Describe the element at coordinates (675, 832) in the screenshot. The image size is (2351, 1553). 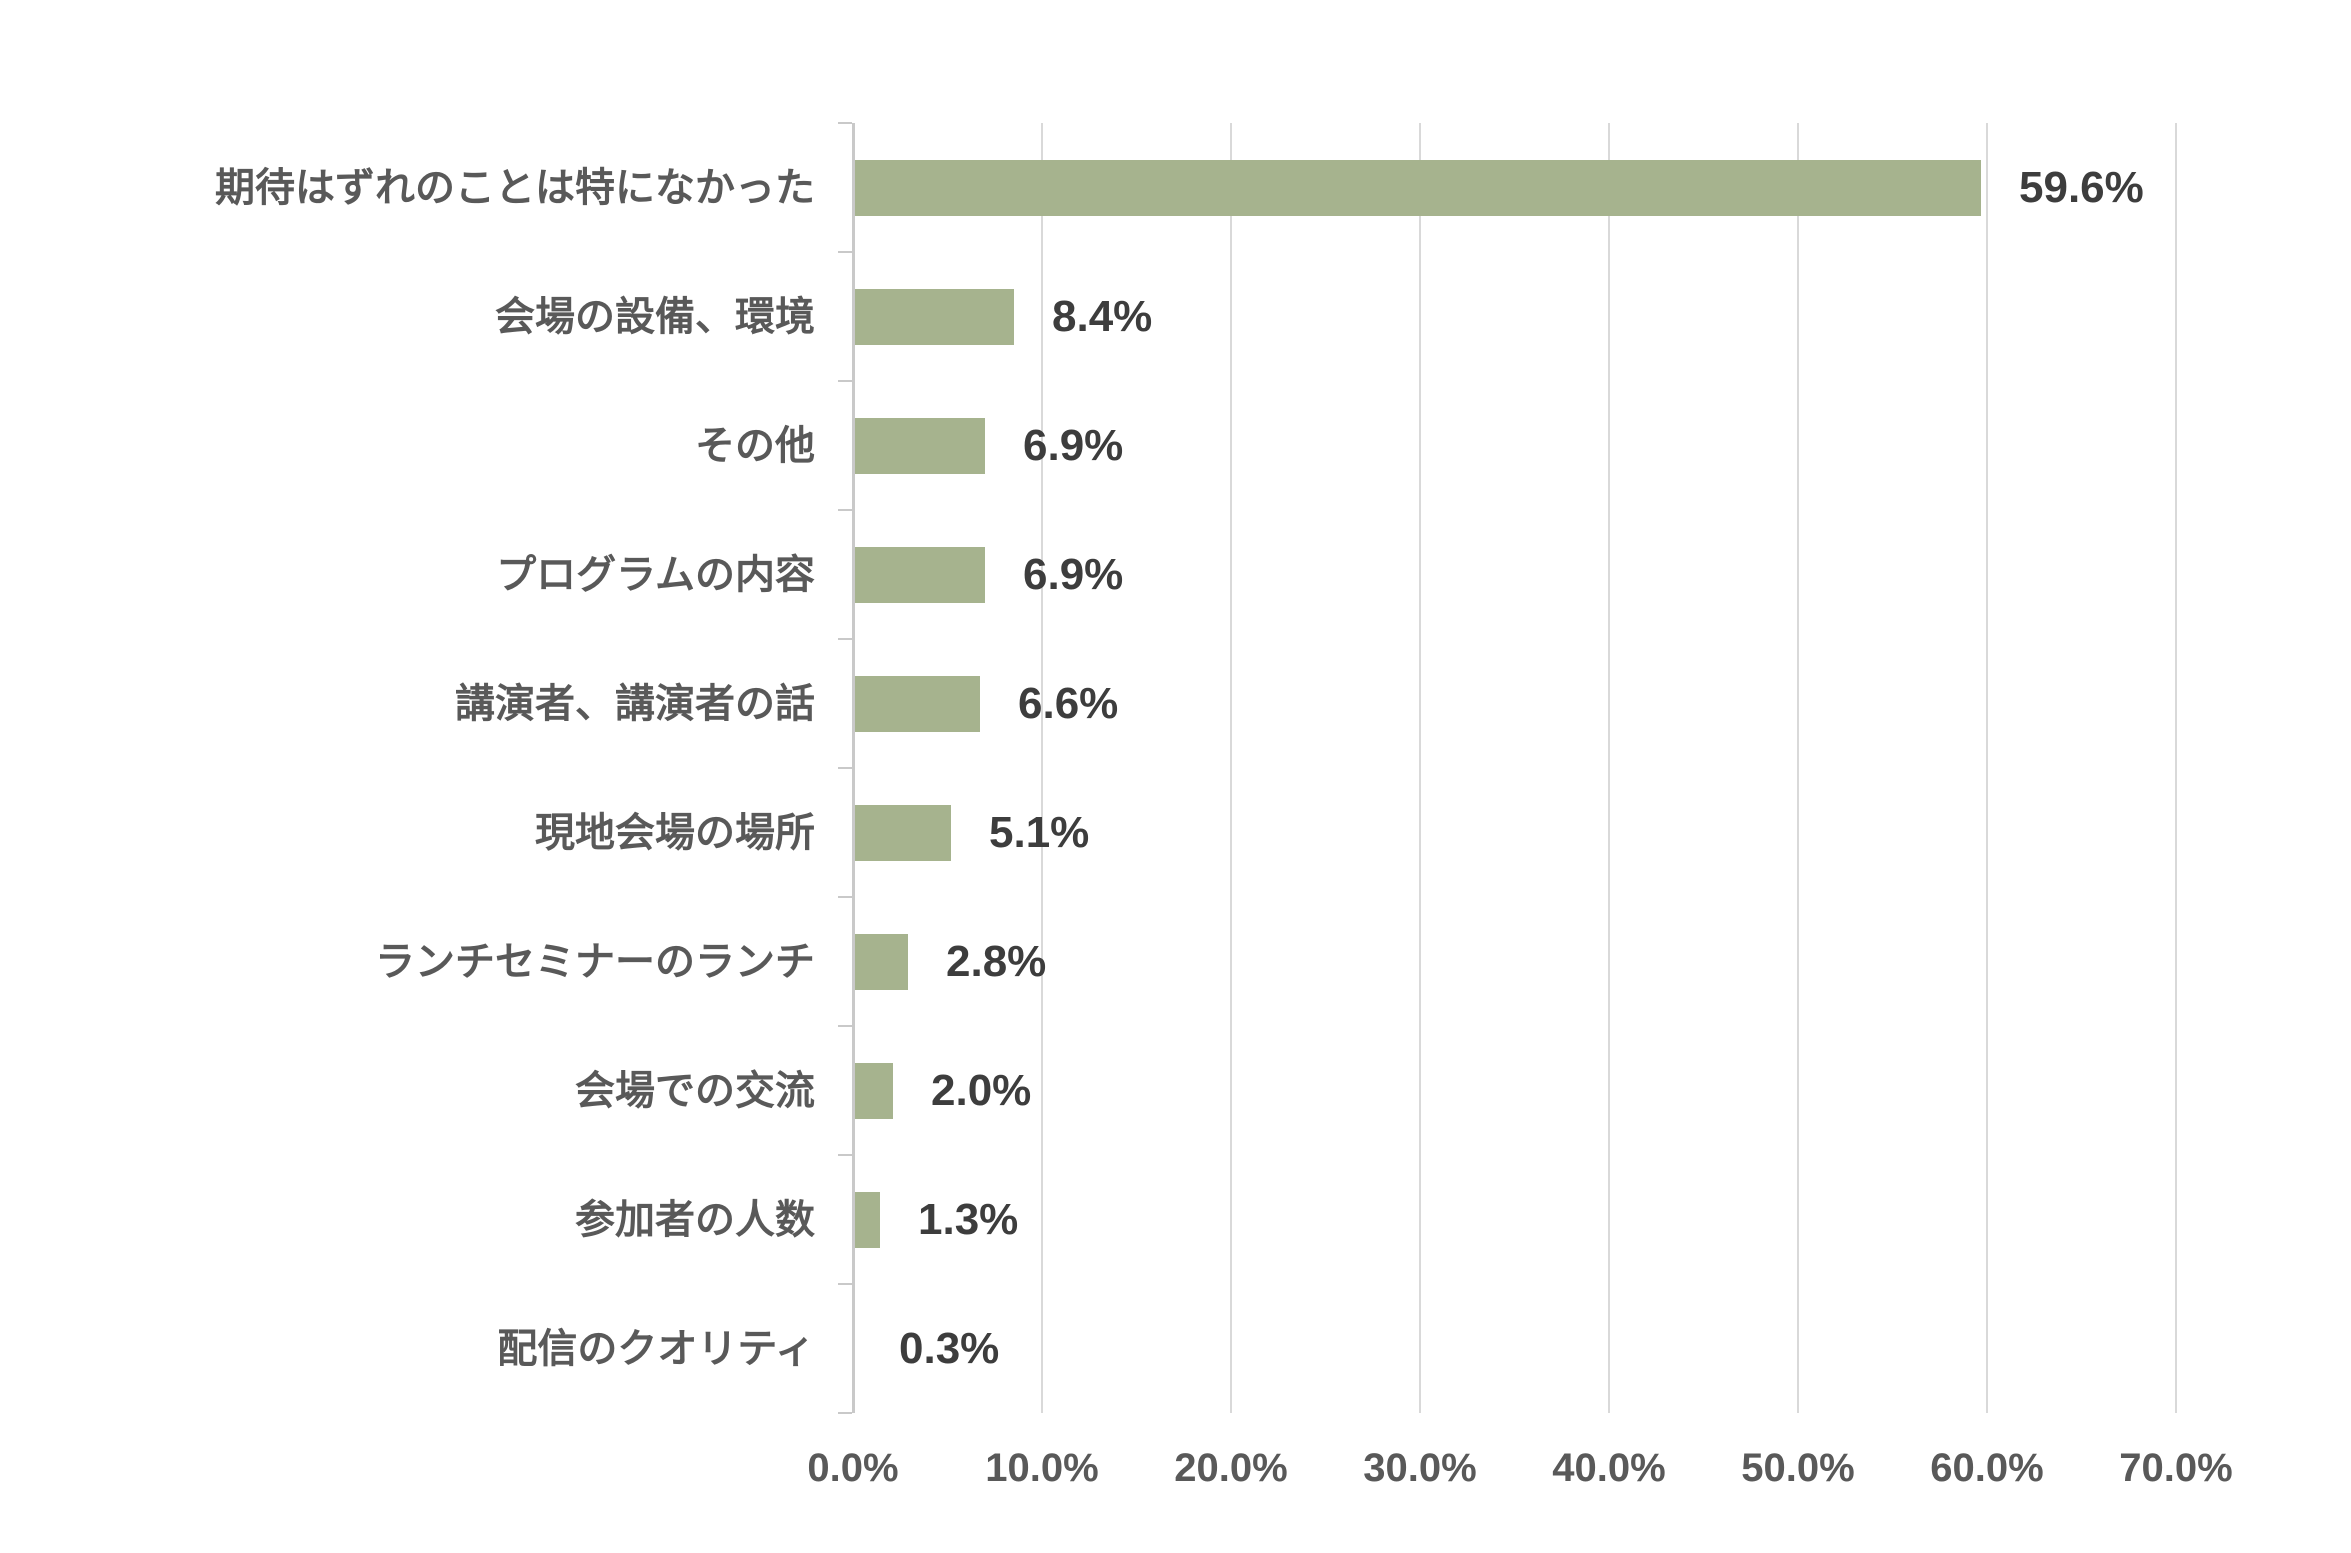
I see `category-label: 現地会場の場所` at that location.